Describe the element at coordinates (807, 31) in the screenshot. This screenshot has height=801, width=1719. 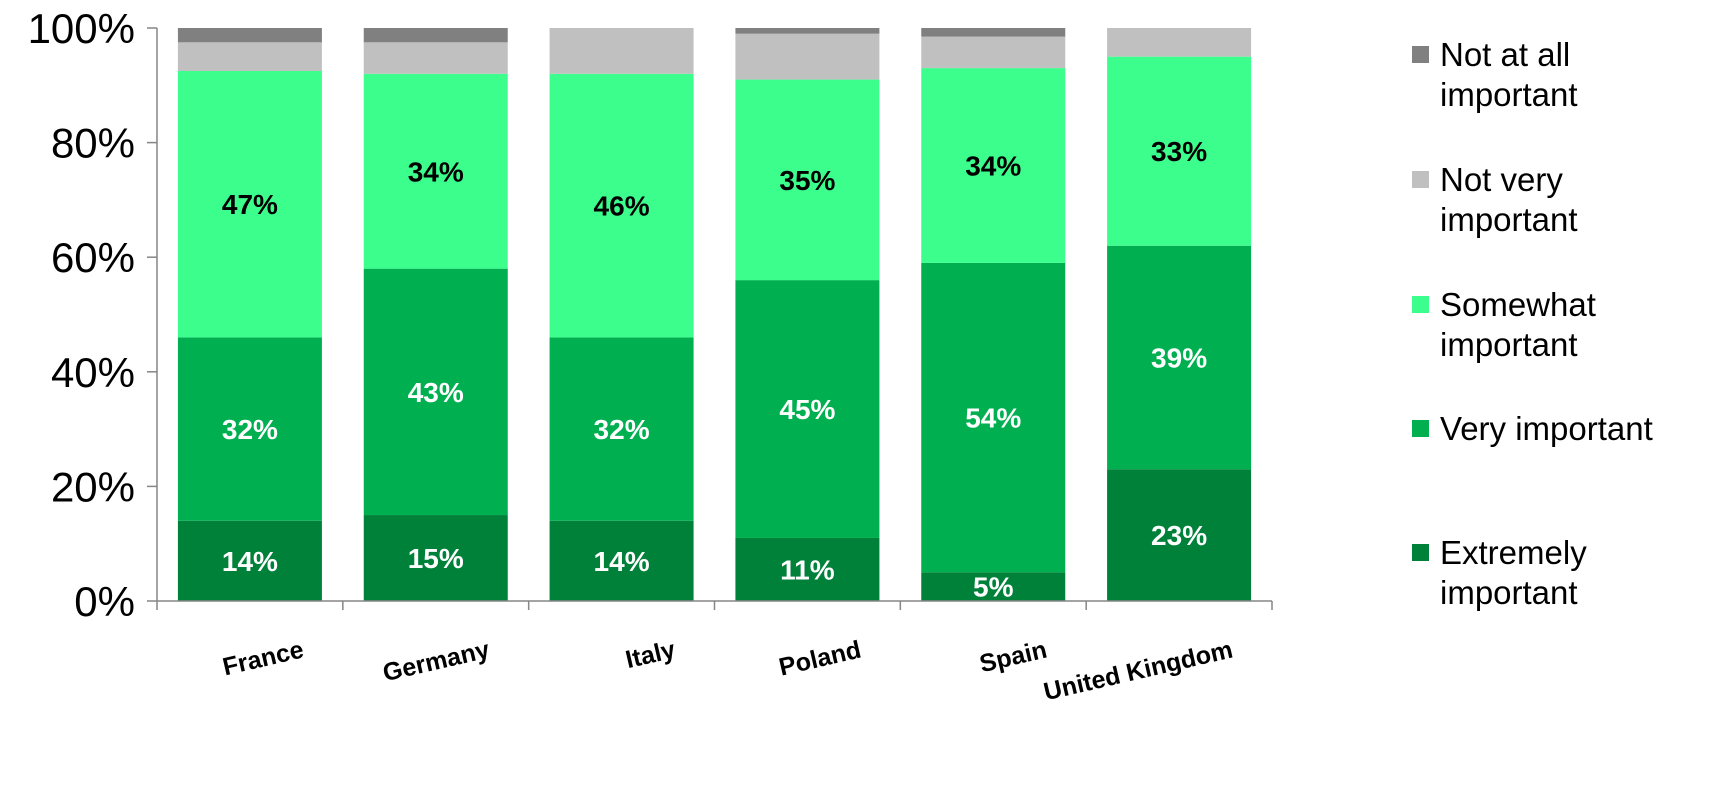
I see `bar-segment-poland-not-at-all-important` at that location.